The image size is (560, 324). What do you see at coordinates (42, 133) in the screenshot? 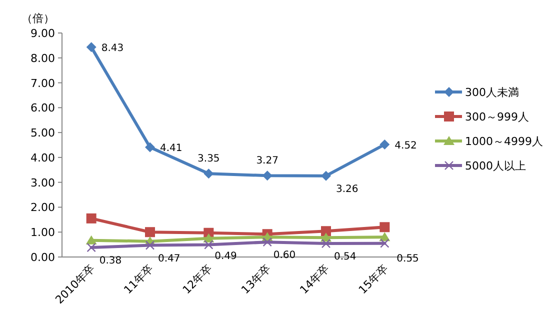
I see `y-tick-label: 5.00` at bounding box center [42, 133].